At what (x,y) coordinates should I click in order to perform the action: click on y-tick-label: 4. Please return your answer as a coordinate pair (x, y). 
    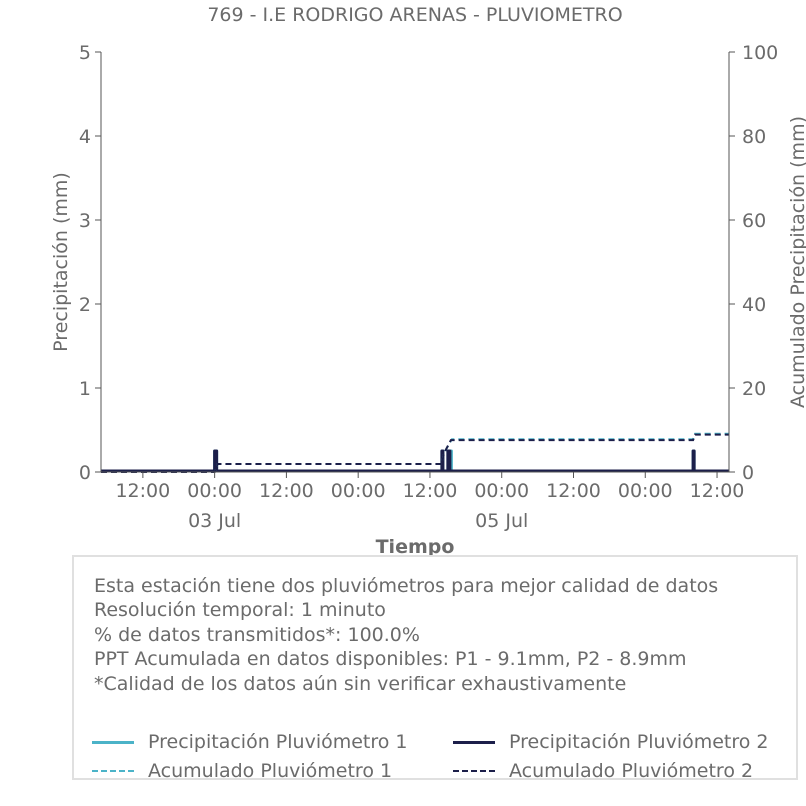
    Looking at the image, I should click on (85, 137).